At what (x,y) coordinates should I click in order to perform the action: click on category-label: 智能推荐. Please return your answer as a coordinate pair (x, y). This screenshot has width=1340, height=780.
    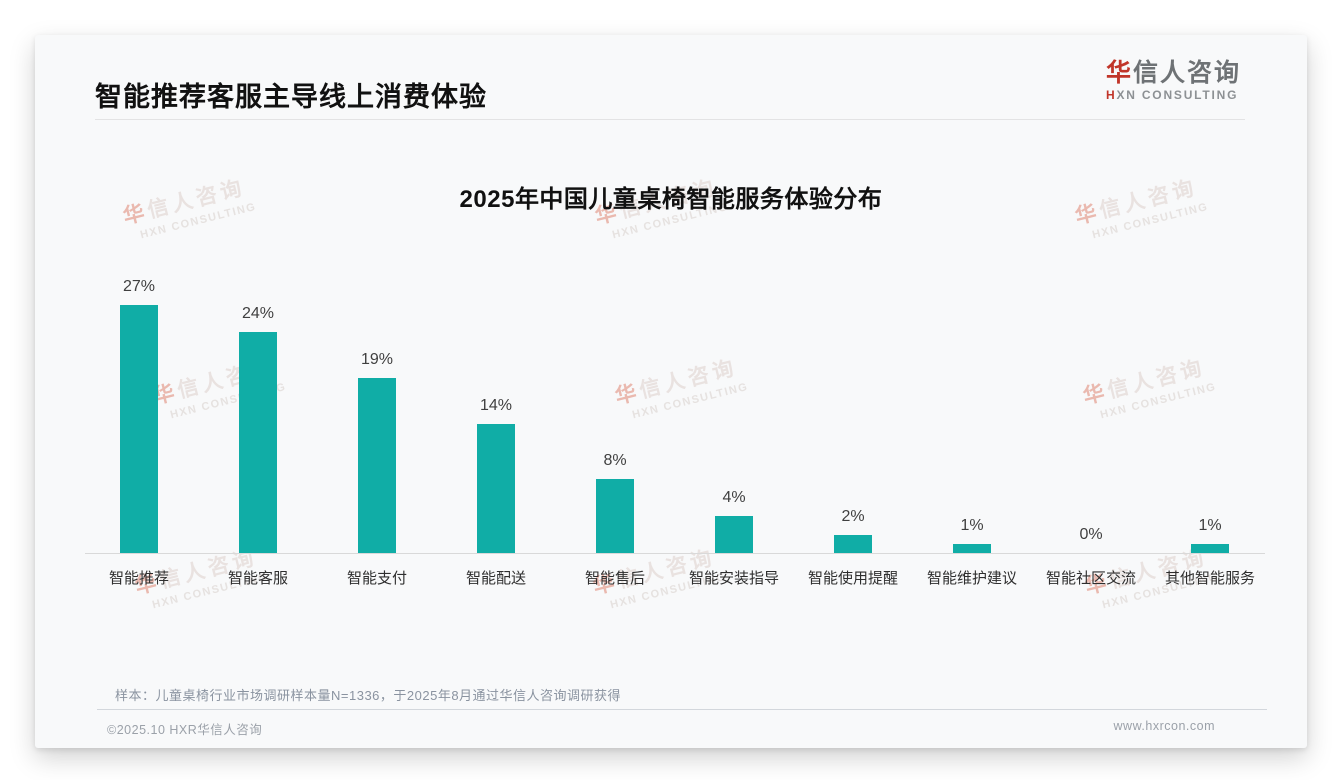
    Looking at the image, I should click on (138, 578).